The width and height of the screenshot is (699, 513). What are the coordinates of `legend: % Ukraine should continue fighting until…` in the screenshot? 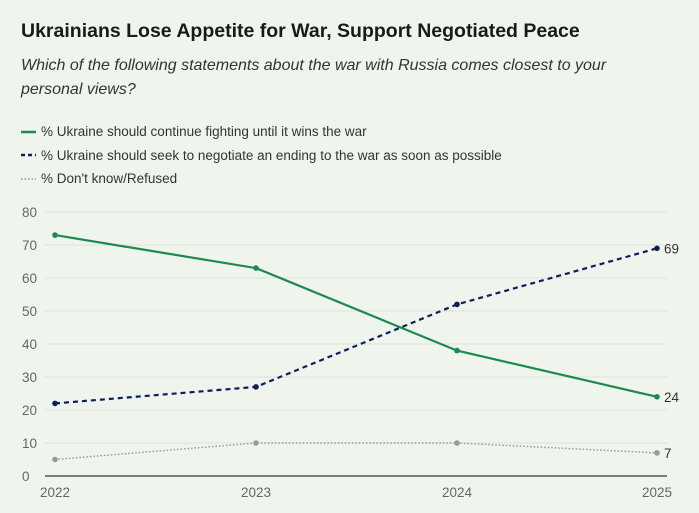 It's located at (261, 155).